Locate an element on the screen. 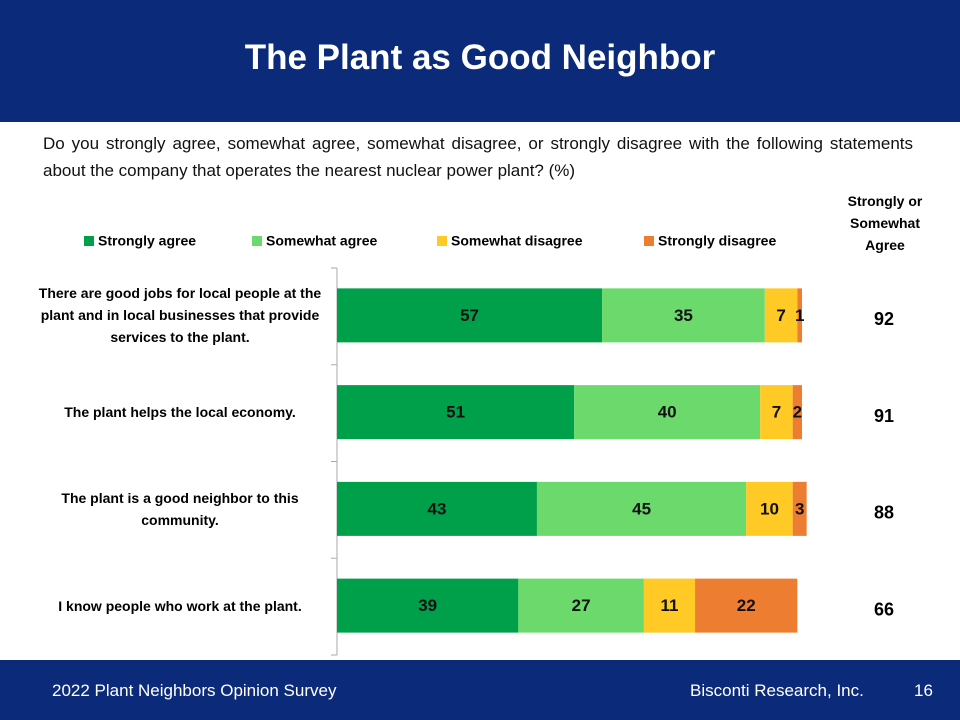 This screenshot has height=720, width=960. value-label: 3 is located at coordinates (799, 508).